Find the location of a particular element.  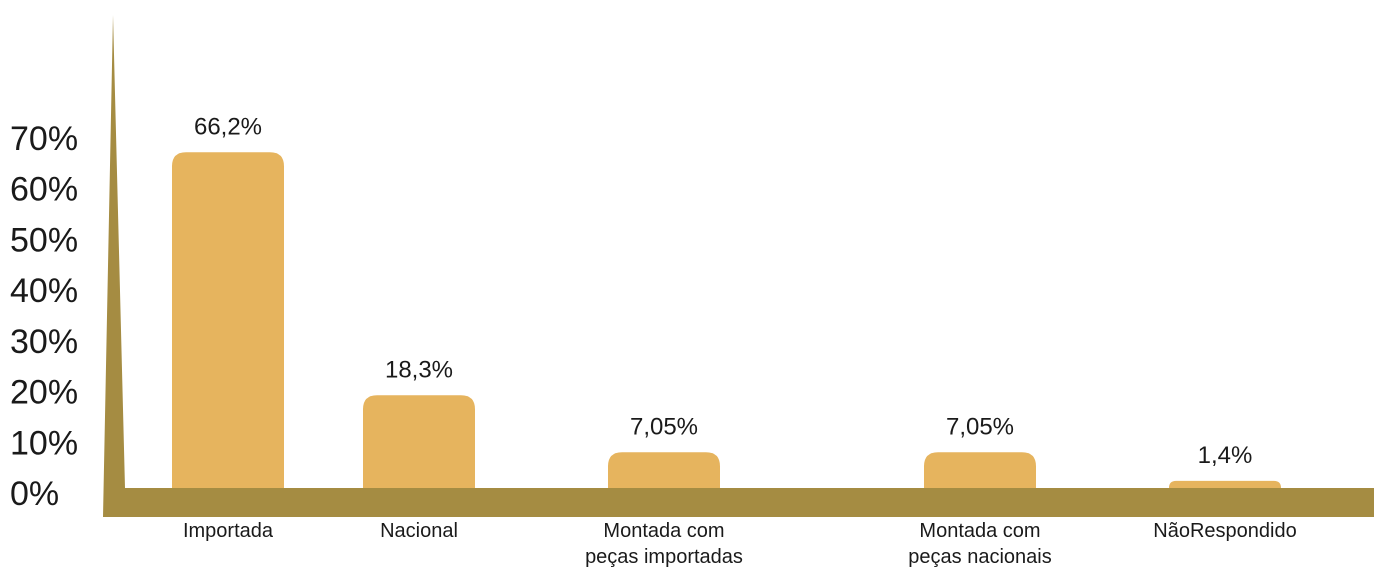

value-label: 66,2% is located at coordinates (228, 127).